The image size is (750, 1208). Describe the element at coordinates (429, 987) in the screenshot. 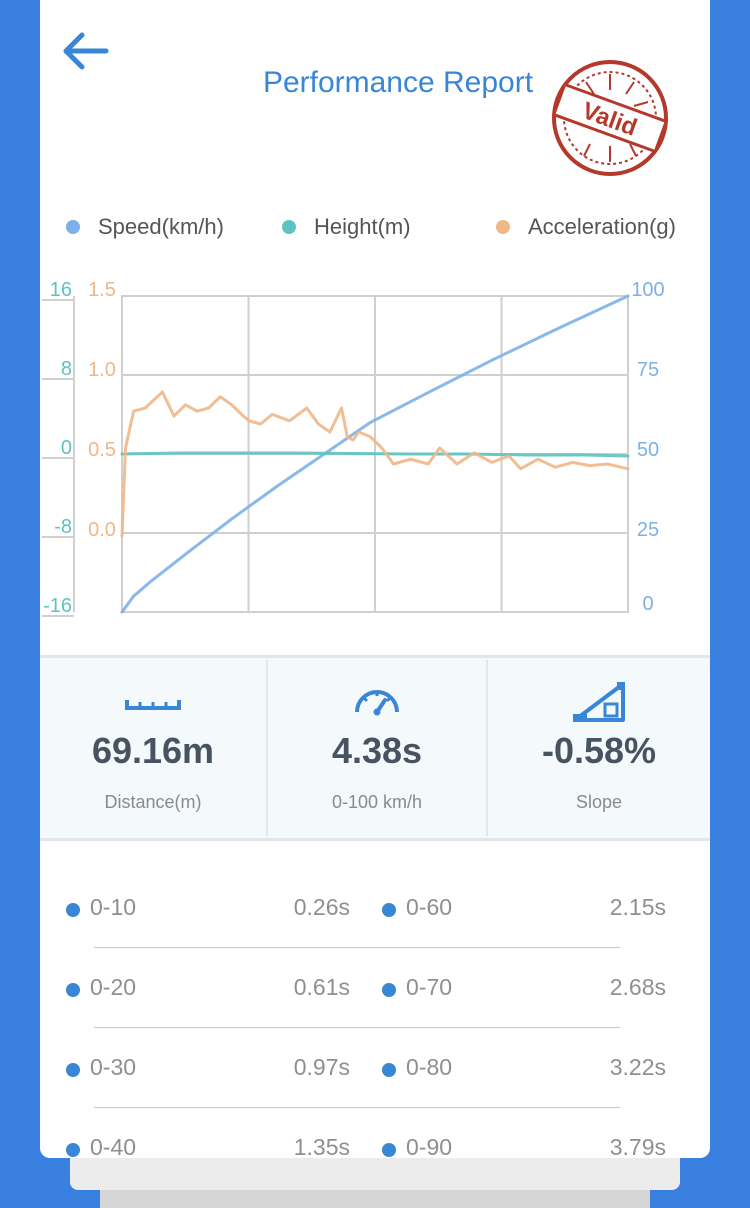

I see `split-right-label: 0-70` at that location.